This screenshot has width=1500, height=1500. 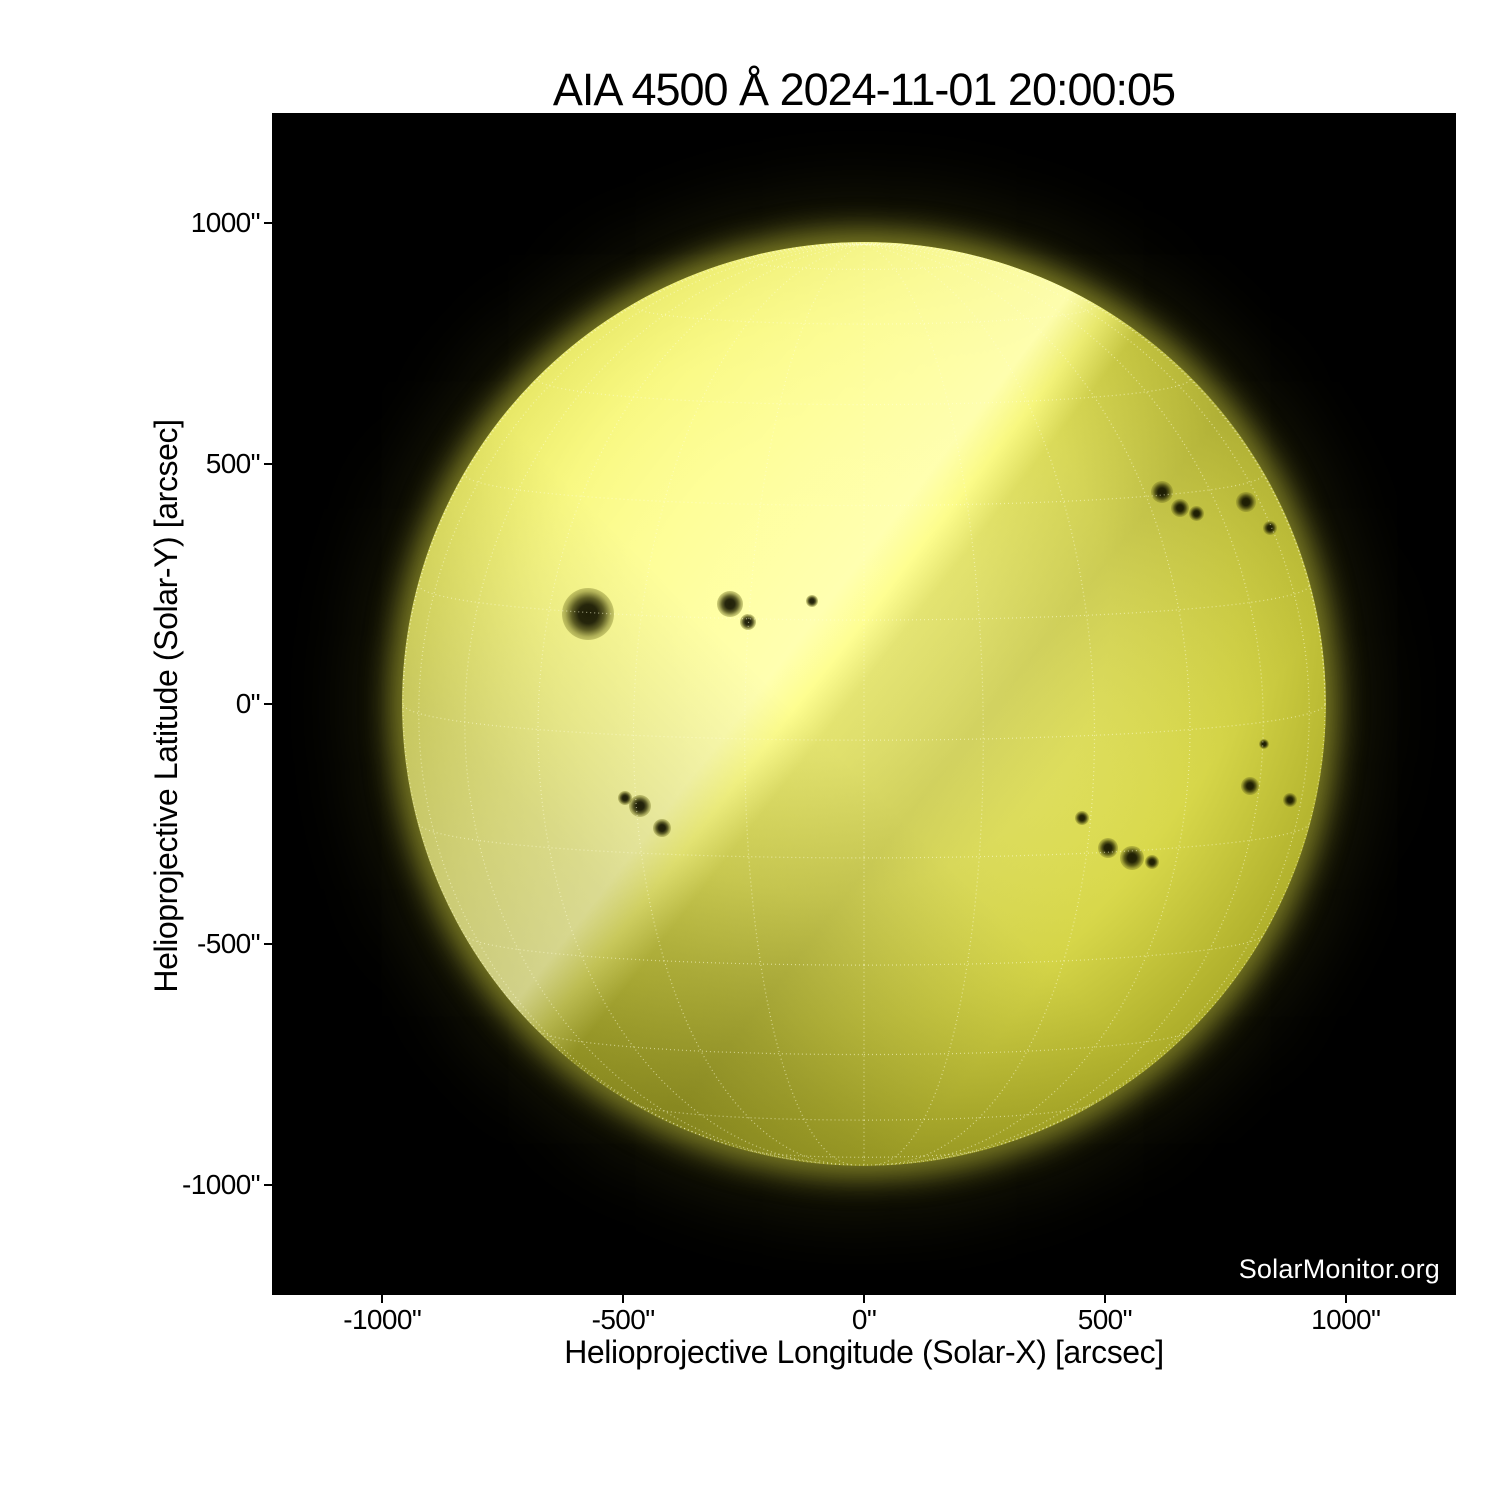 I want to click on x-tick-label: 500", so click(x=1105, y=1319).